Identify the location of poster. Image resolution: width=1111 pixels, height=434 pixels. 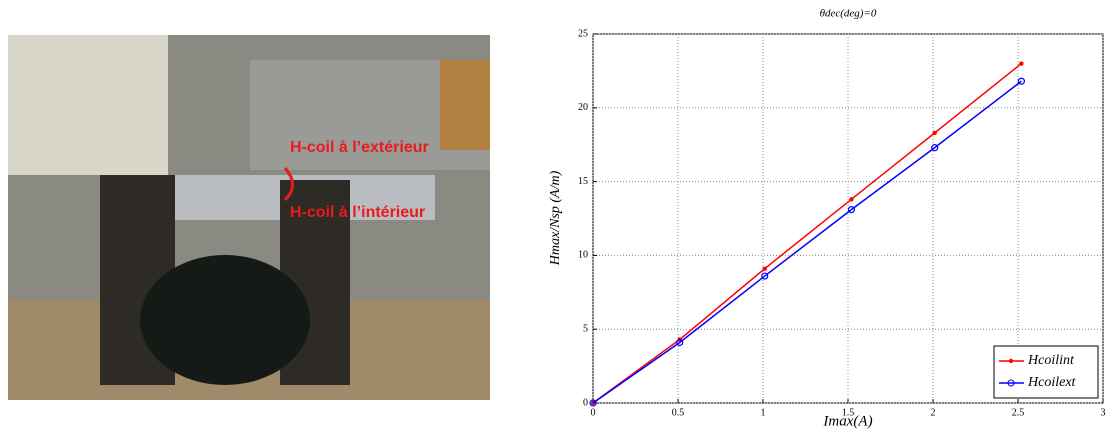
(88, 105).